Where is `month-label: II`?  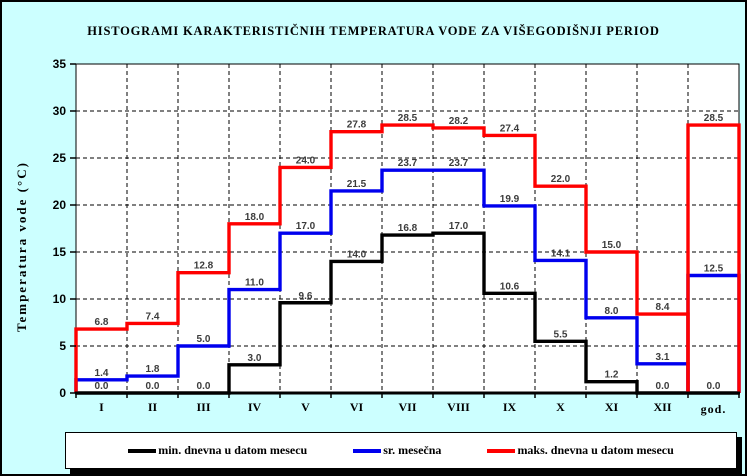 month-label: II is located at coordinates (153, 407).